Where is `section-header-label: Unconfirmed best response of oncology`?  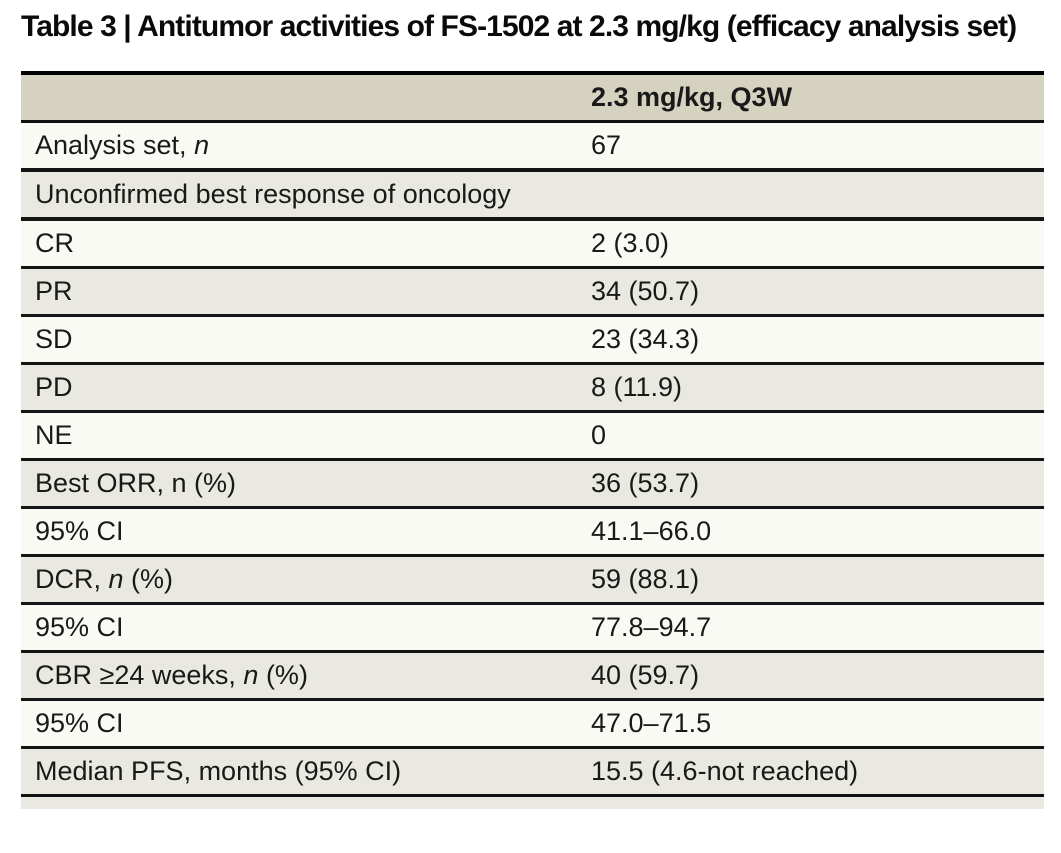 section-header-label: Unconfirmed best response of oncology is located at coordinates (532, 195).